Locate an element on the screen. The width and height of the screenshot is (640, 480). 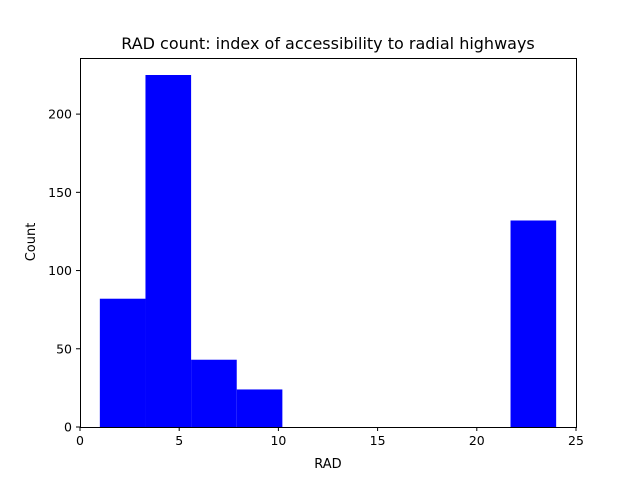
y-tick-label: 200 is located at coordinates (60, 114).